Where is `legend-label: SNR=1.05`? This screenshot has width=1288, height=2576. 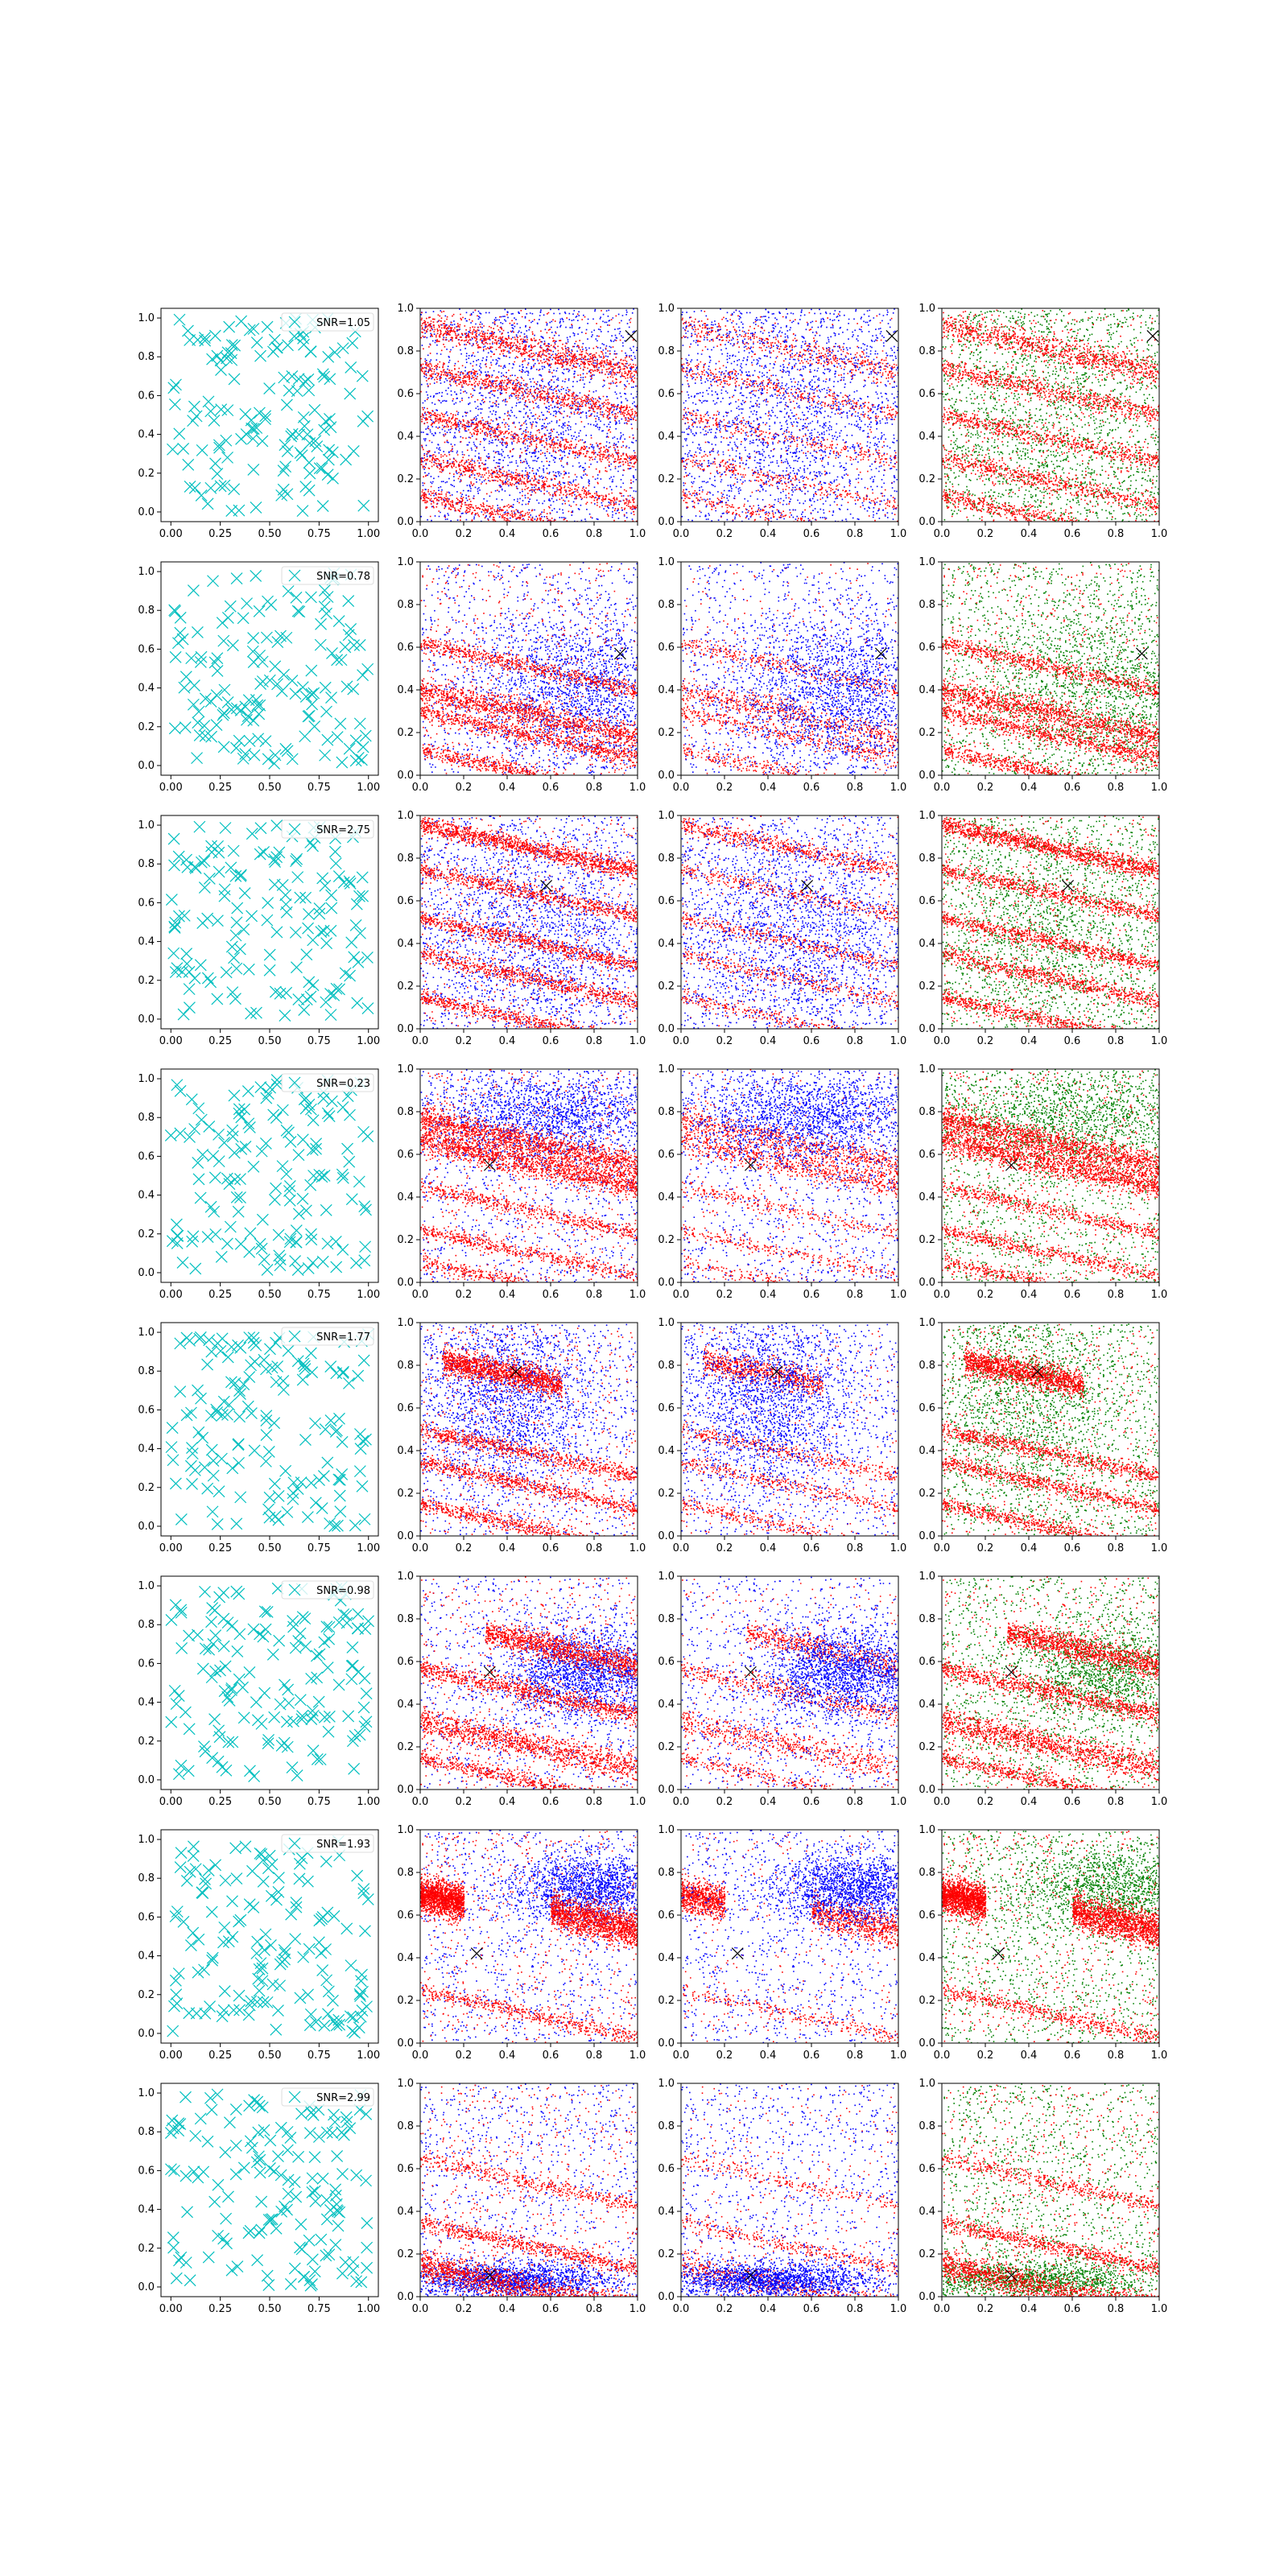
legend-label: SNR=1.05 is located at coordinates (343, 323).